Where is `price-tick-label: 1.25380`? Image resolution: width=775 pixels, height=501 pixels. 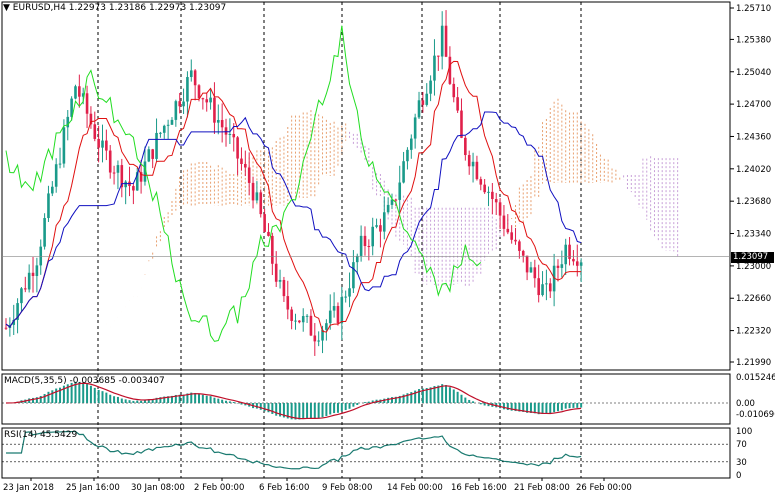 price-tick-label: 1.25380 is located at coordinates (753, 40).